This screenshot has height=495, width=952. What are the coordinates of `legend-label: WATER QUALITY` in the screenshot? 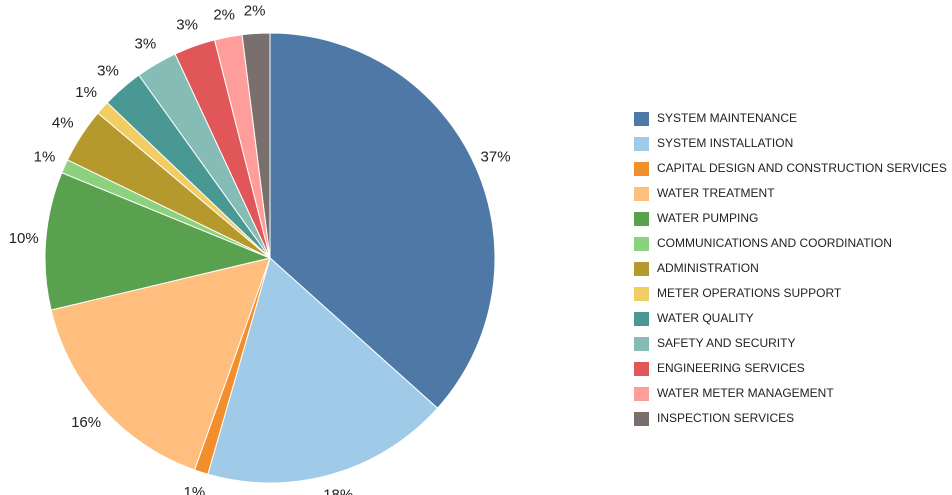 It's located at (705, 318).